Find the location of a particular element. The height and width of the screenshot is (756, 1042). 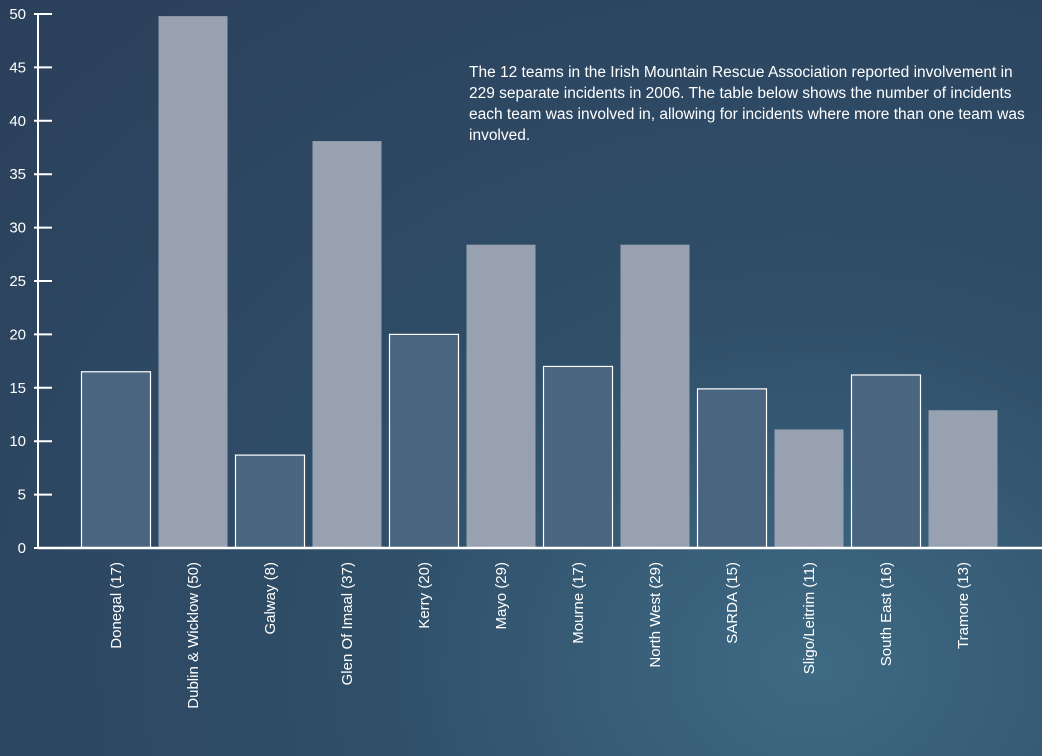

x-tick-label: Kerry (20) is located at coordinates (424, 595).